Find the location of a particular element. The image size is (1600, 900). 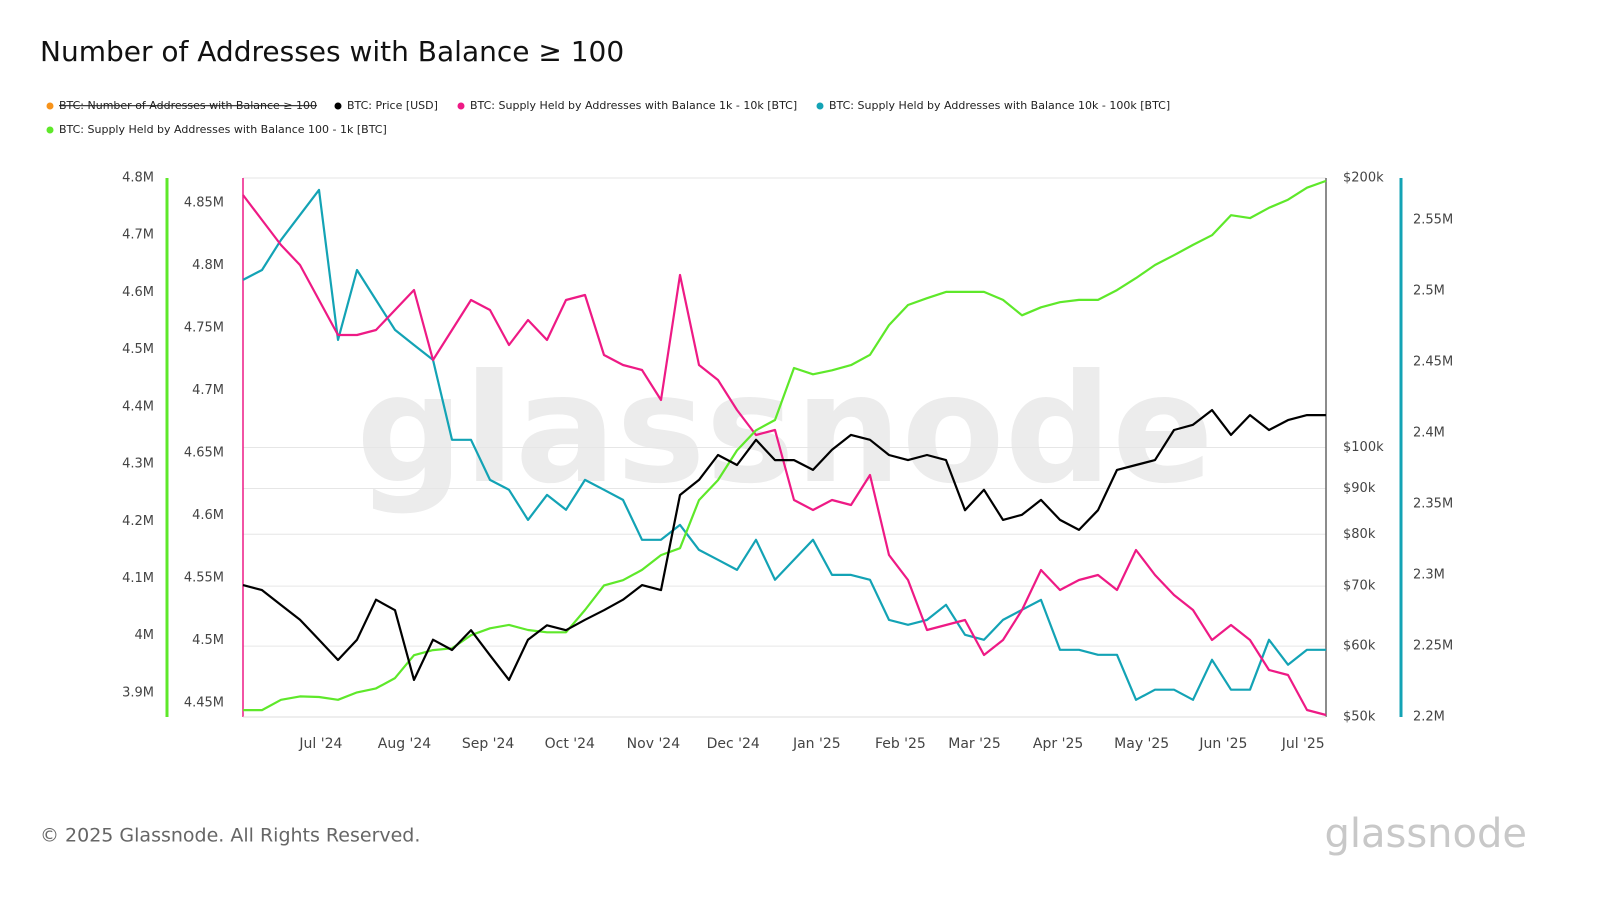

y-tick-label: 4.4M is located at coordinates (138, 406).